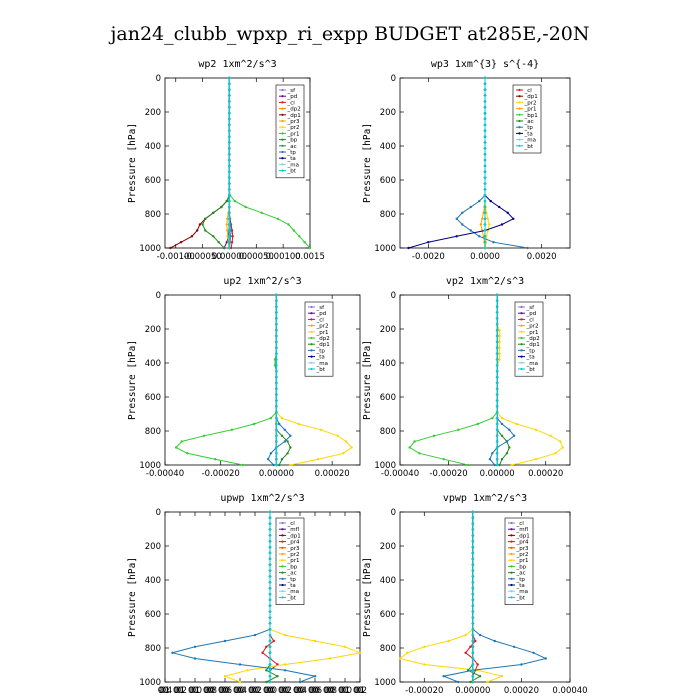 The image size is (700, 700). Describe the element at coordinates (150, 683) in the screenshot. I see `y-tick-label: 1000` at that location.